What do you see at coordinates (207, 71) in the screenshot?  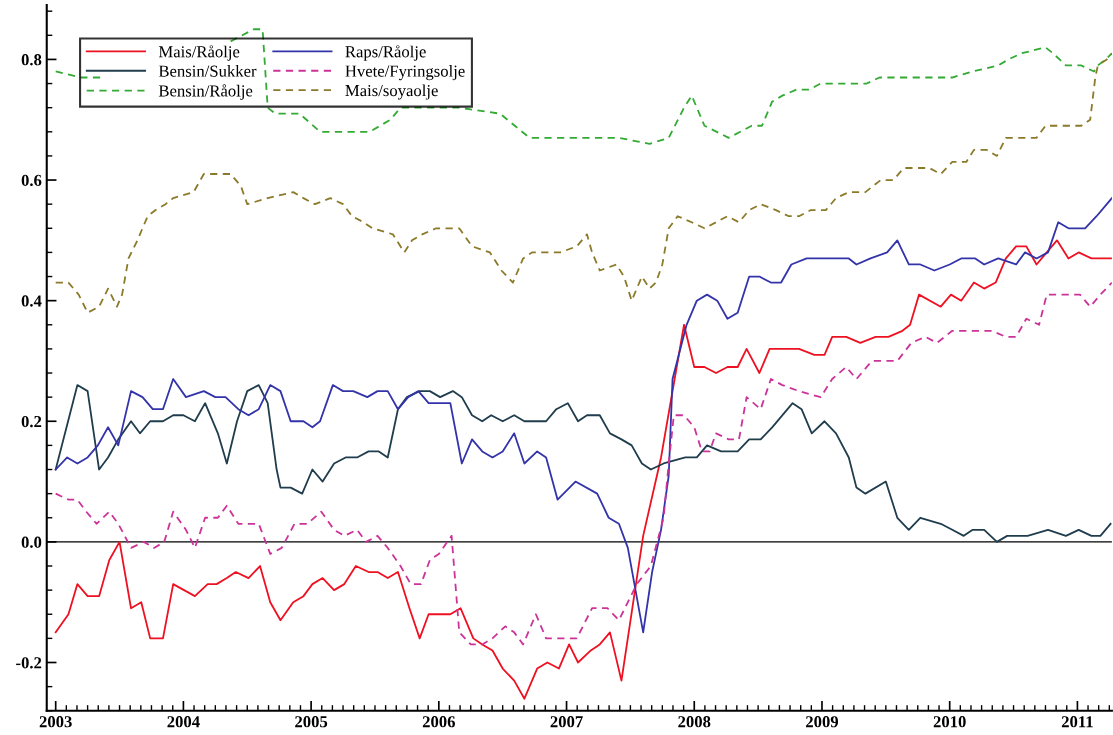 I see `legend-label: Bensin/Sukker` at bounding box center [207, 71].